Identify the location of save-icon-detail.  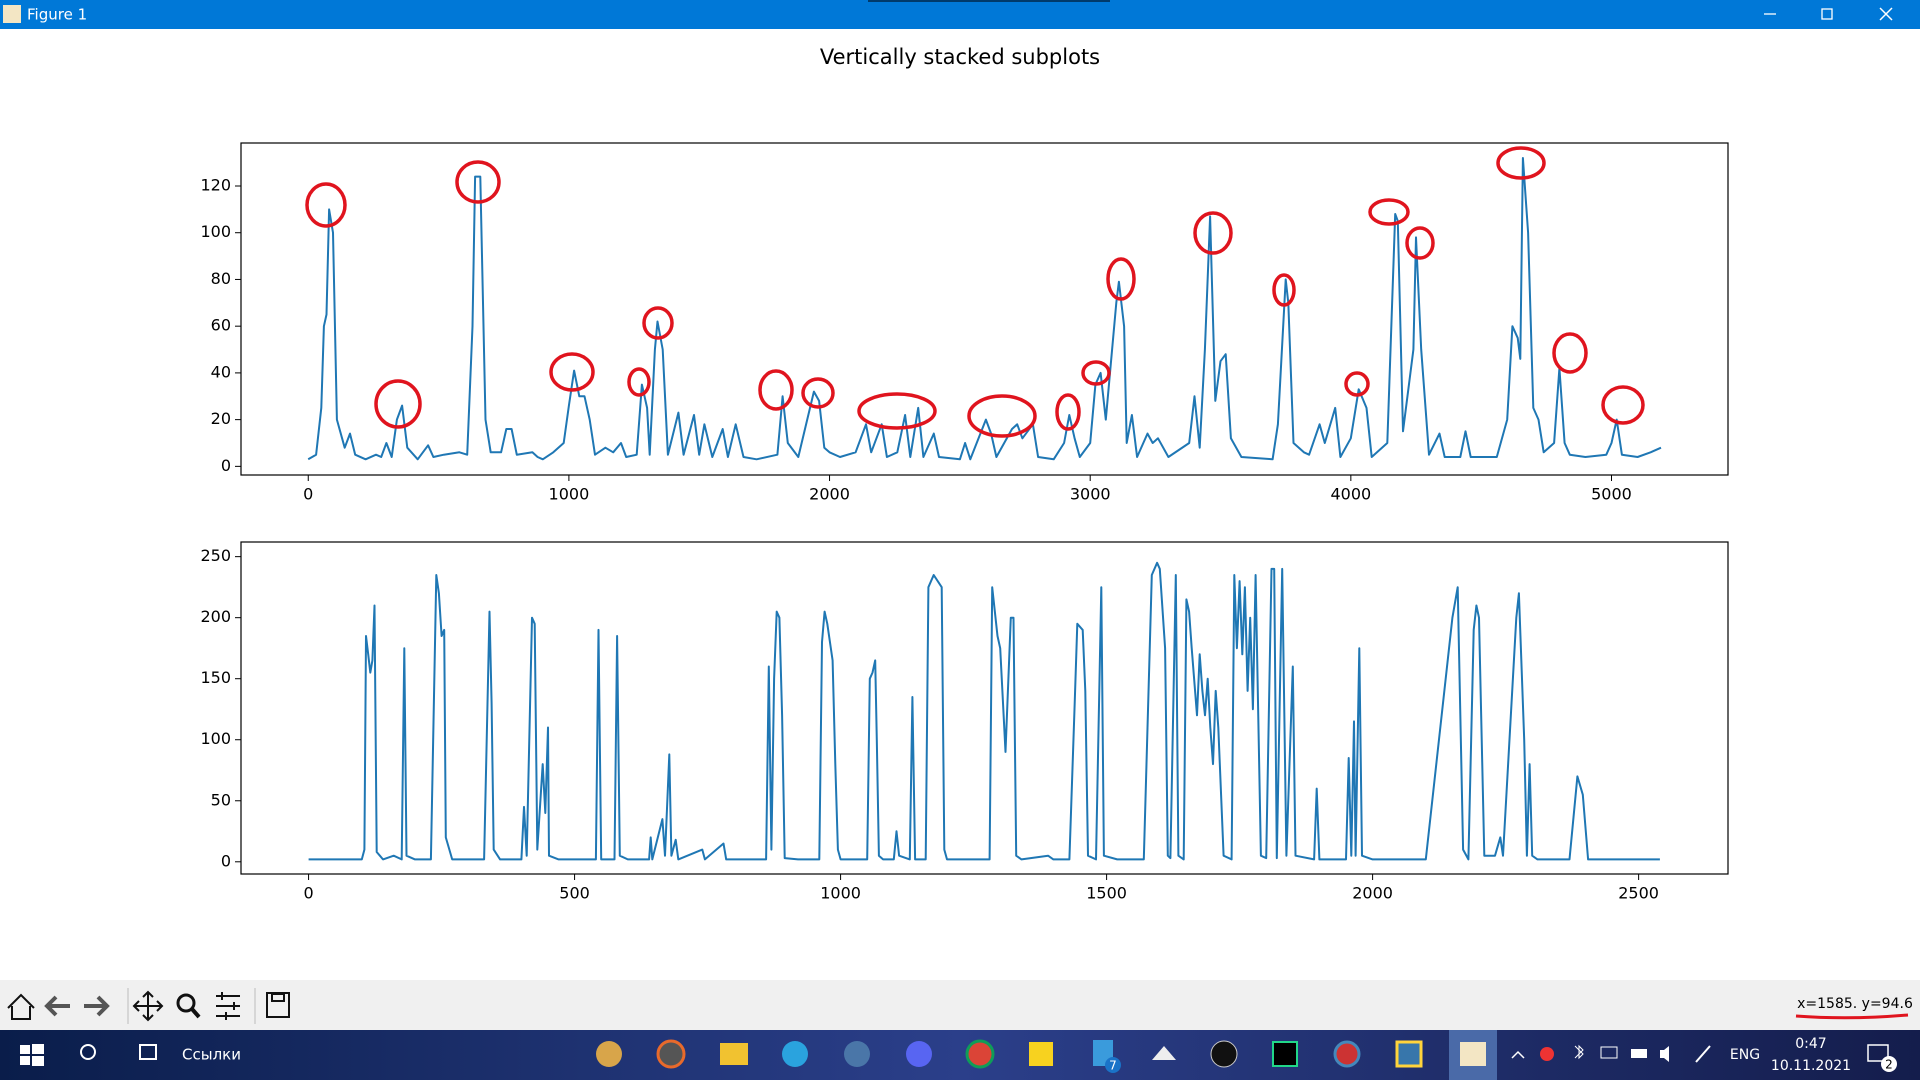
(278, 997).